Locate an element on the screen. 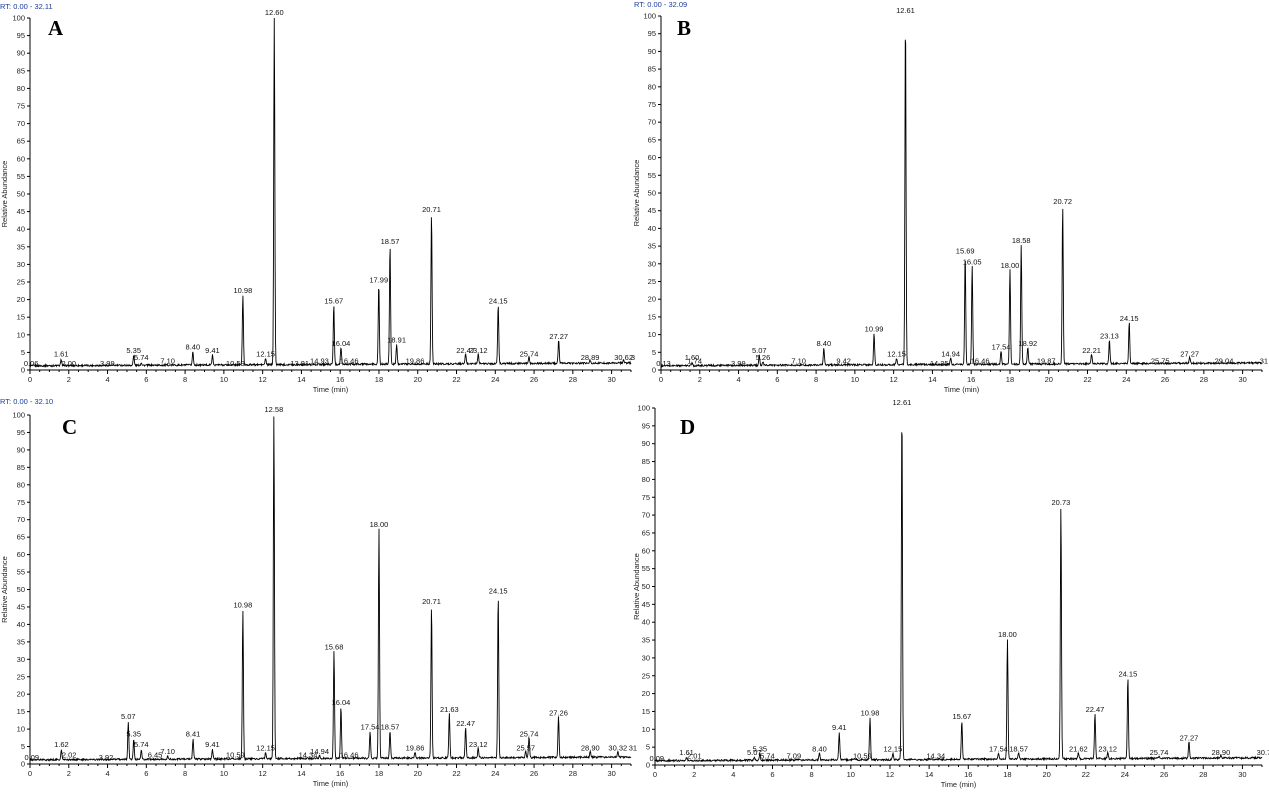  peak-label: 18.92 is located at coordinates (1027, 343).